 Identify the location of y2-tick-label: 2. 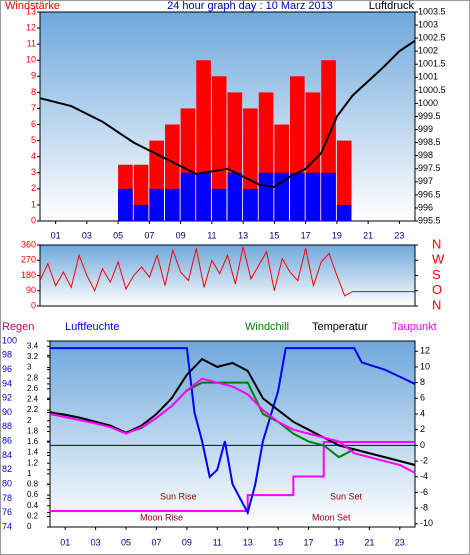
(422, 429).